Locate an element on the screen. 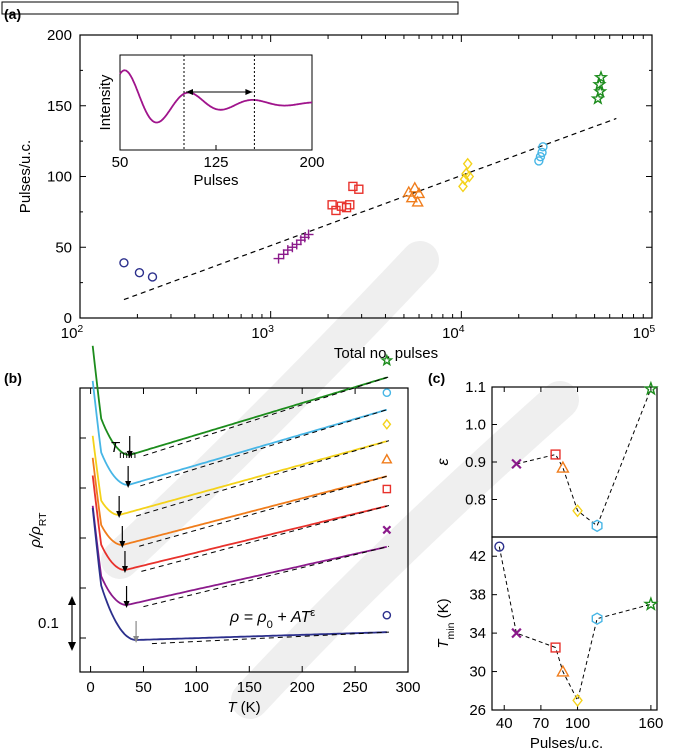 The width and height of the screenshot is (684, 752). panel-a-label: (a) is located at coordinates (12, 14).